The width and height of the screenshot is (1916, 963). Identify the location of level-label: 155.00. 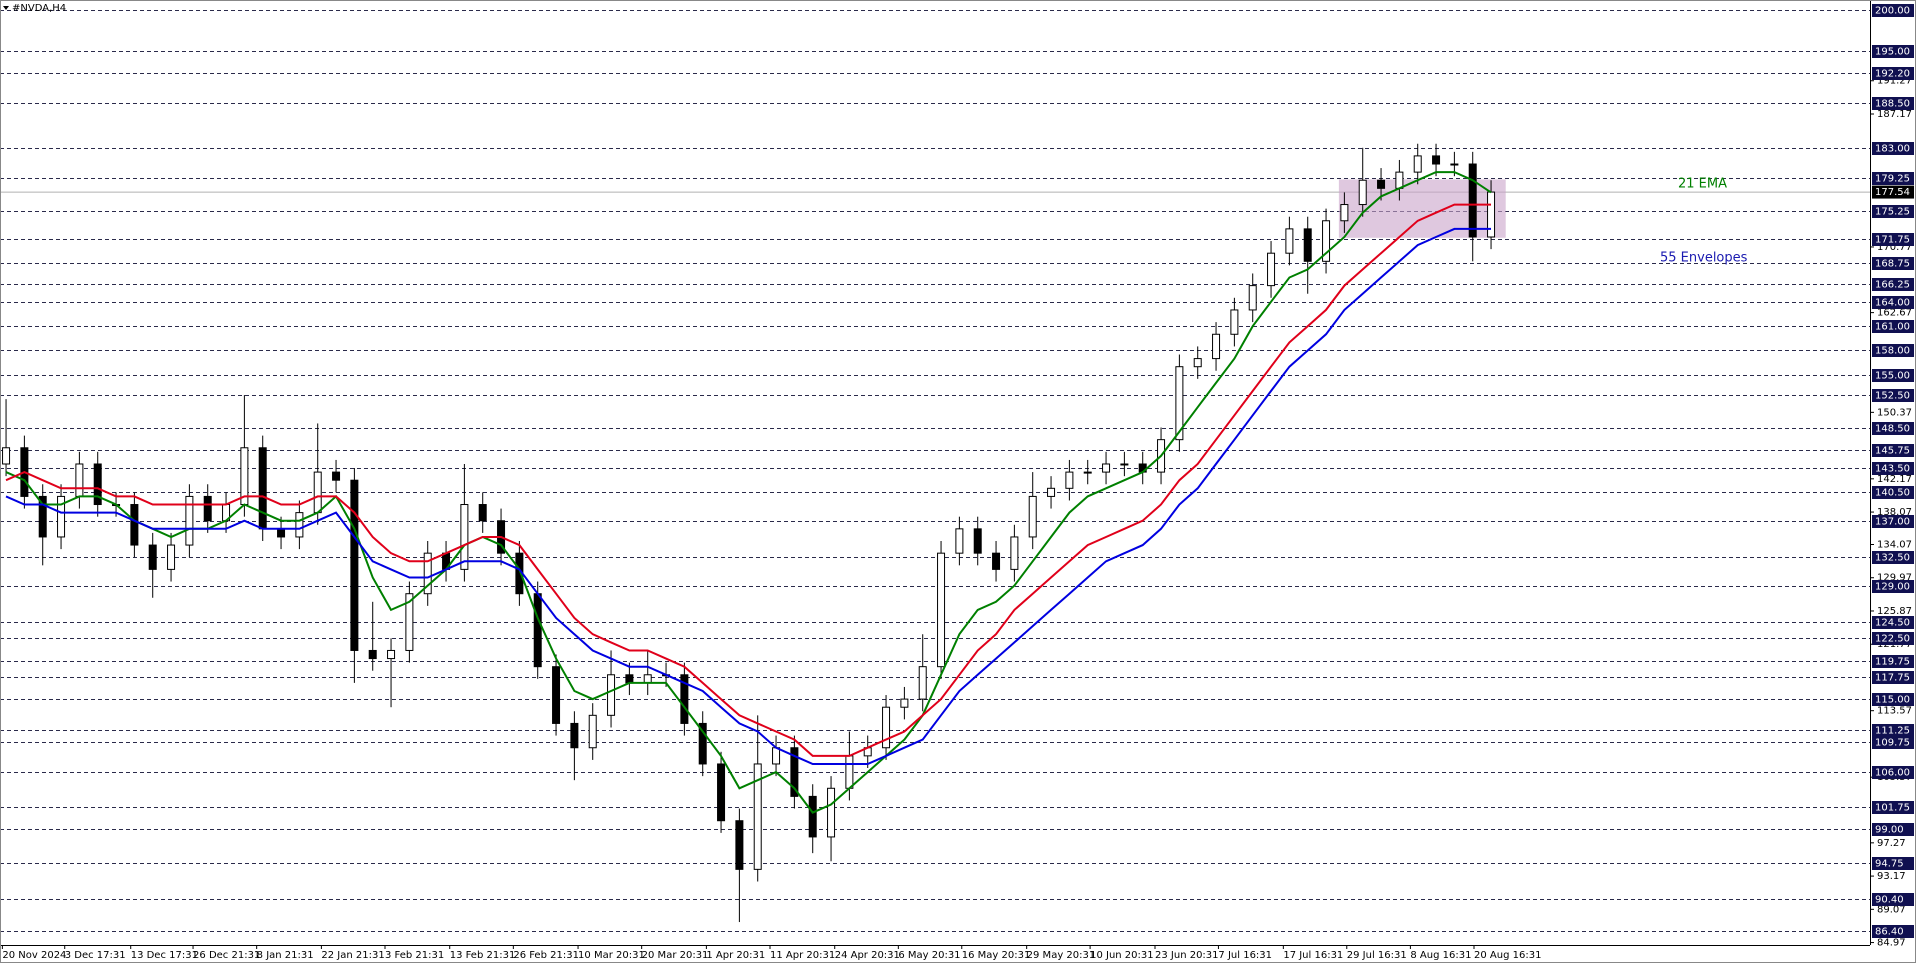
(1892, 376).